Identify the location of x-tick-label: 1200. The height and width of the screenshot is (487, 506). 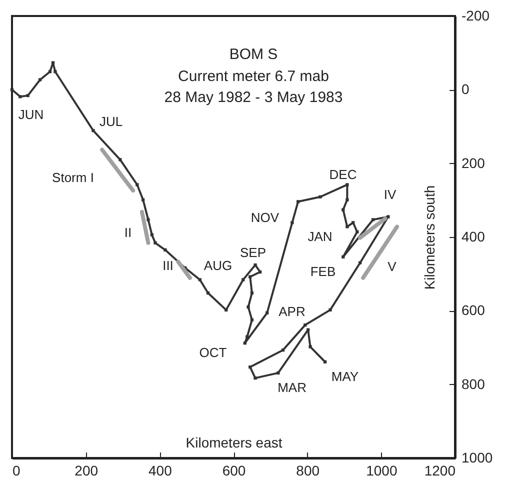
(440, 470).